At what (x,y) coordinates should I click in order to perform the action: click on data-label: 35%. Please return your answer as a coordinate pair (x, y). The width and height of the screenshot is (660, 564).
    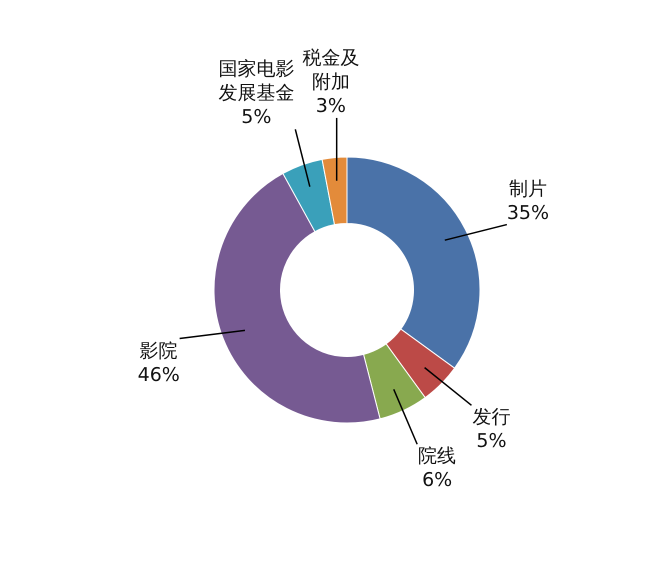
    Looking at the image, I should click on (528, 212).